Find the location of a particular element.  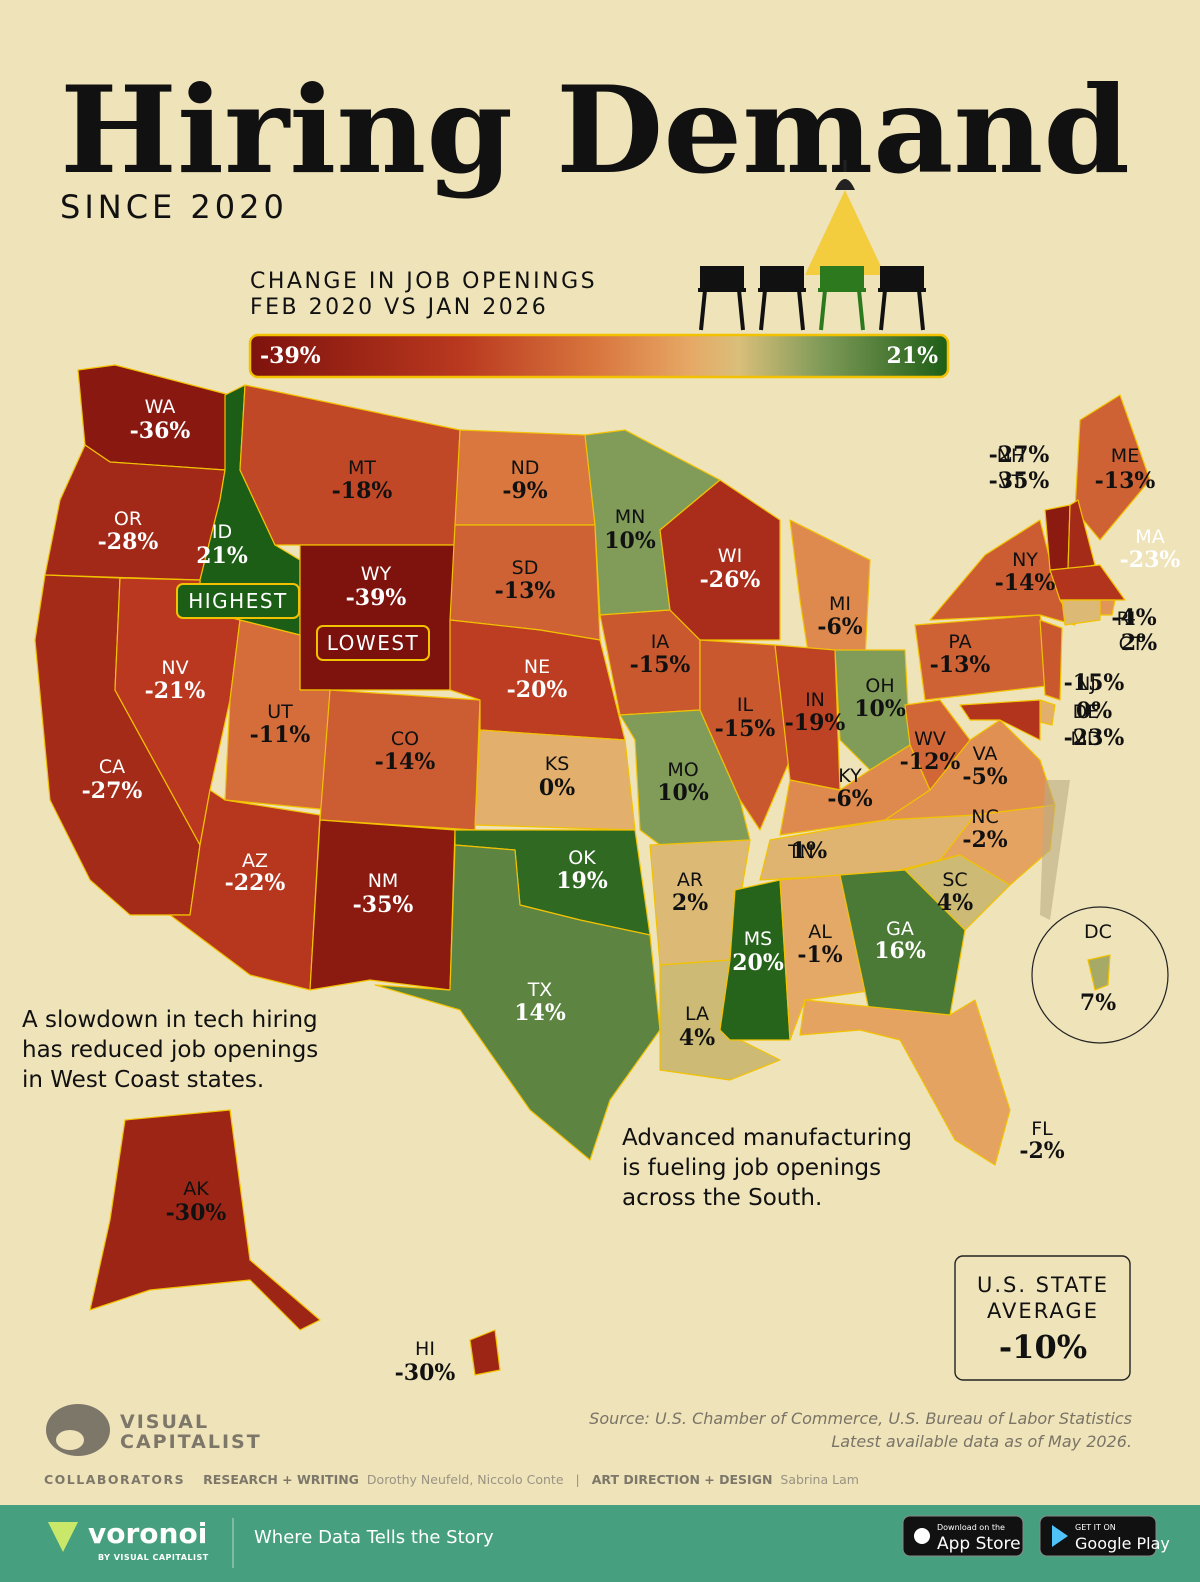

credits-heading: COLLABORATORS is located at coordinates (114, 1479).